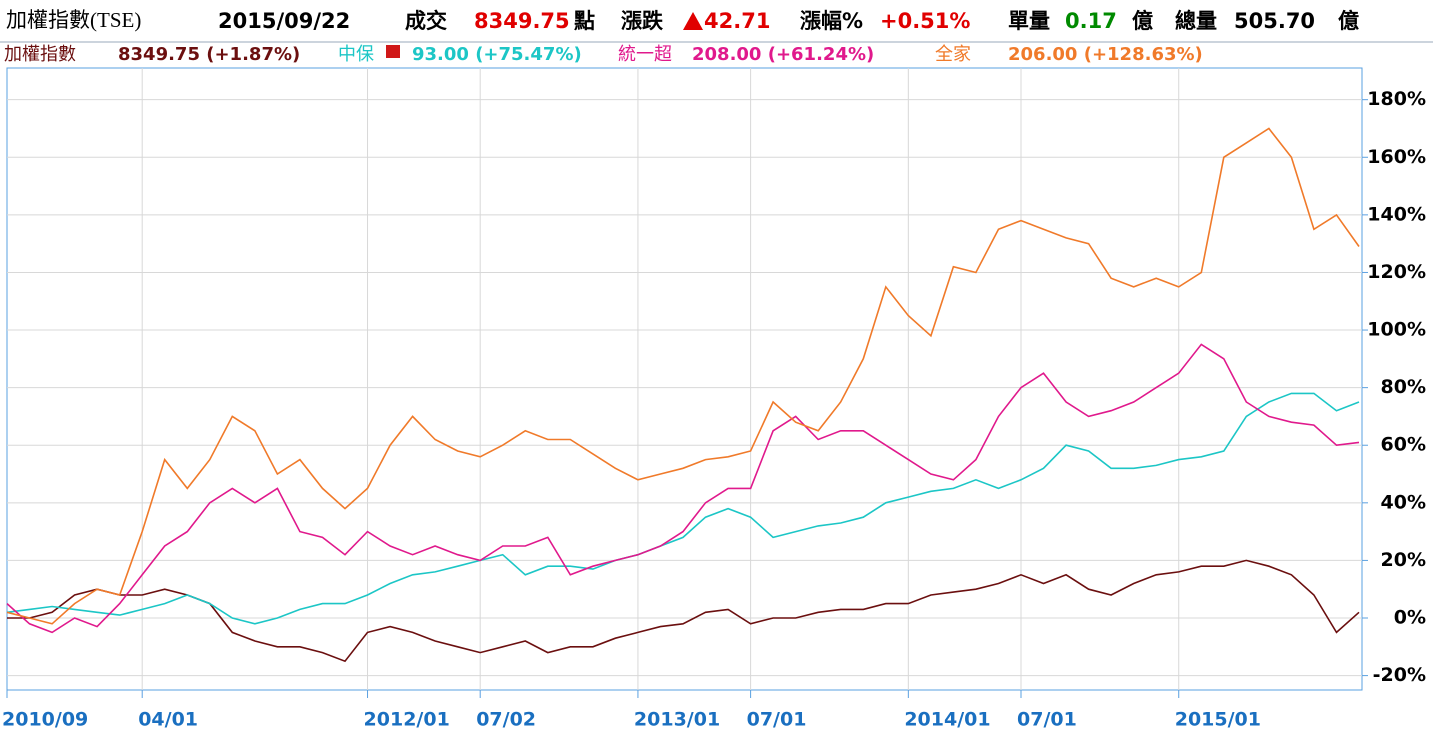  I want to click on title: 加權指數(TSE), so click(73, 20).